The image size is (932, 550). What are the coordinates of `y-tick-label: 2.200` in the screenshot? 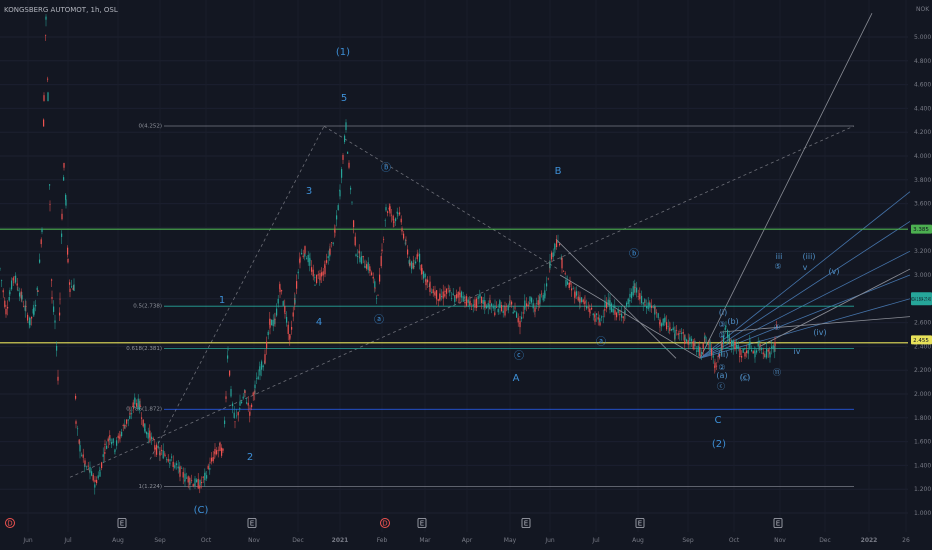 It's located at (922, 370).